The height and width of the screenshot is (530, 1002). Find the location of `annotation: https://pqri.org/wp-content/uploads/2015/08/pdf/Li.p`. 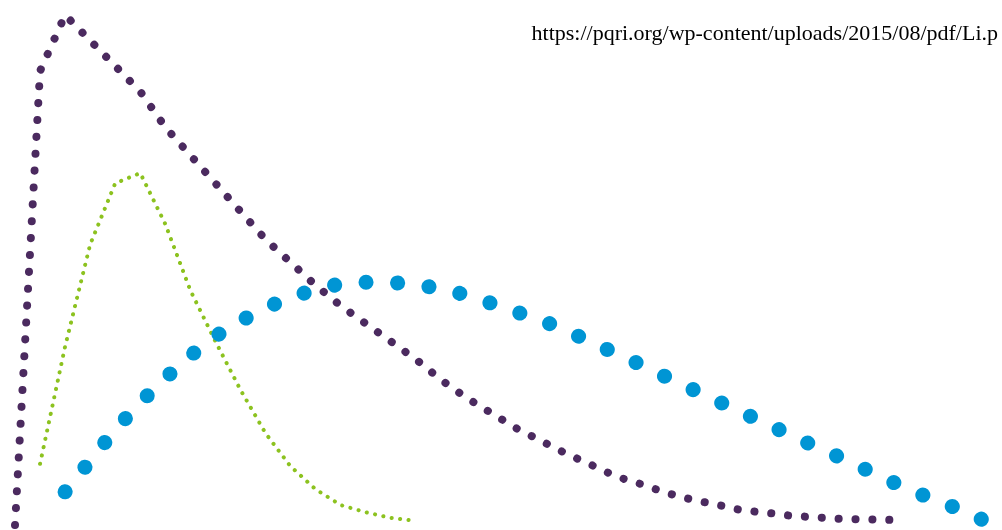

annotation: https://pqri.org/wp-content/uploads/2015/08/pdf/Li.p is located at coordinates (764, 32).